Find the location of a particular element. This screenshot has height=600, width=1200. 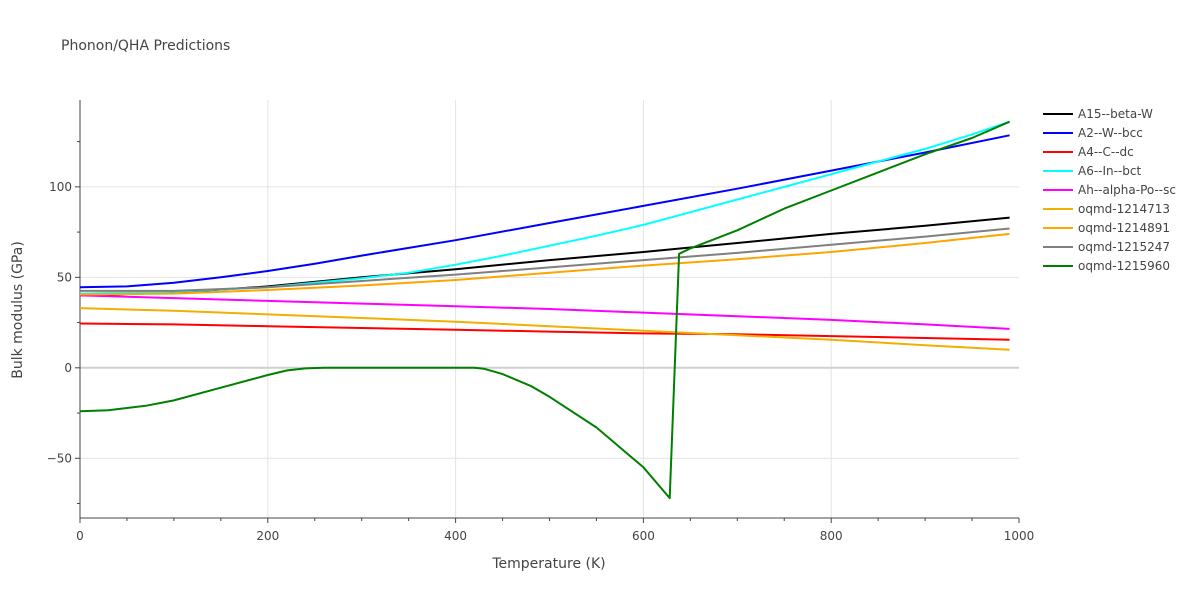

x-tick-label: 800 is located at coordinates (831, 536).